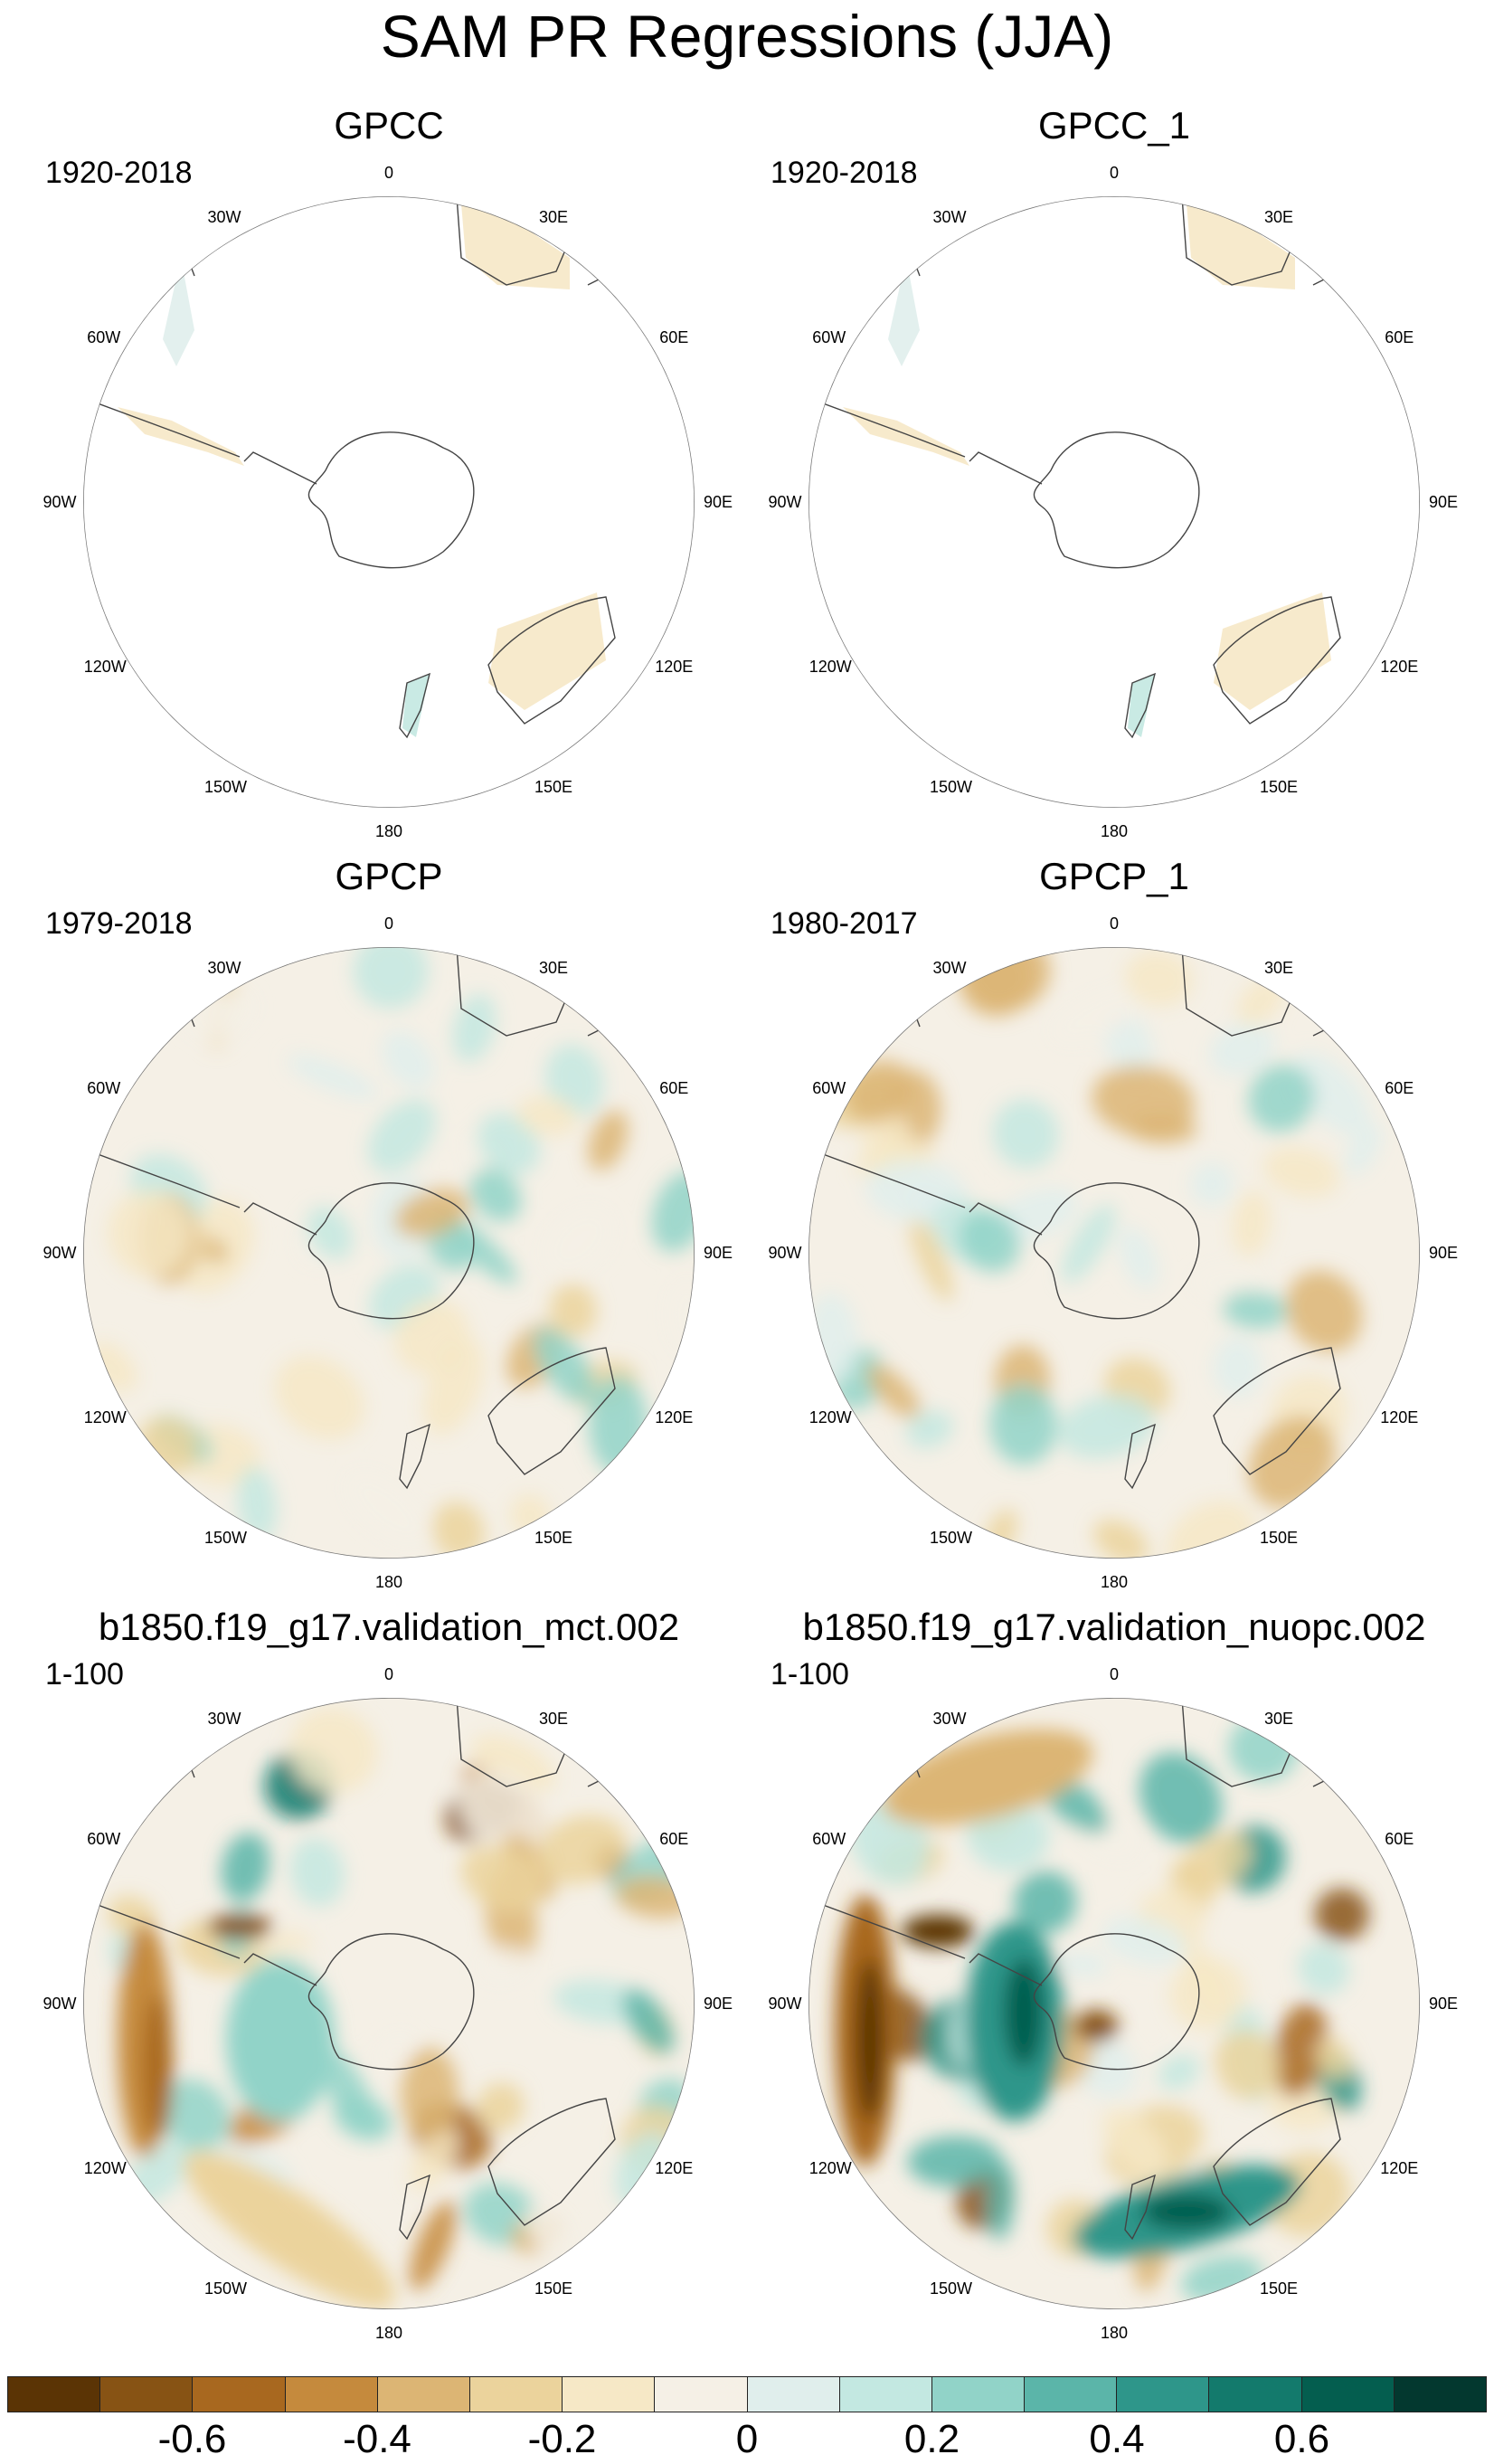  What do you see at coordinates (674, 337) in the screenshot?
I see `lon-label-gpcc-60E: 60E` at bounding box center [674, 337].